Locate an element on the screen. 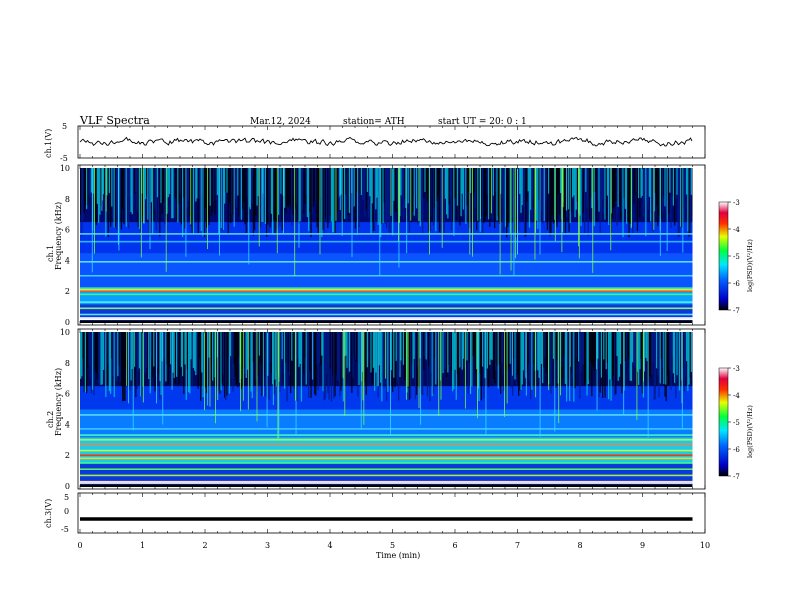  ch2-spec-ylabel-frequency: Frequency (kHz) is located at coordinates (58, 402).